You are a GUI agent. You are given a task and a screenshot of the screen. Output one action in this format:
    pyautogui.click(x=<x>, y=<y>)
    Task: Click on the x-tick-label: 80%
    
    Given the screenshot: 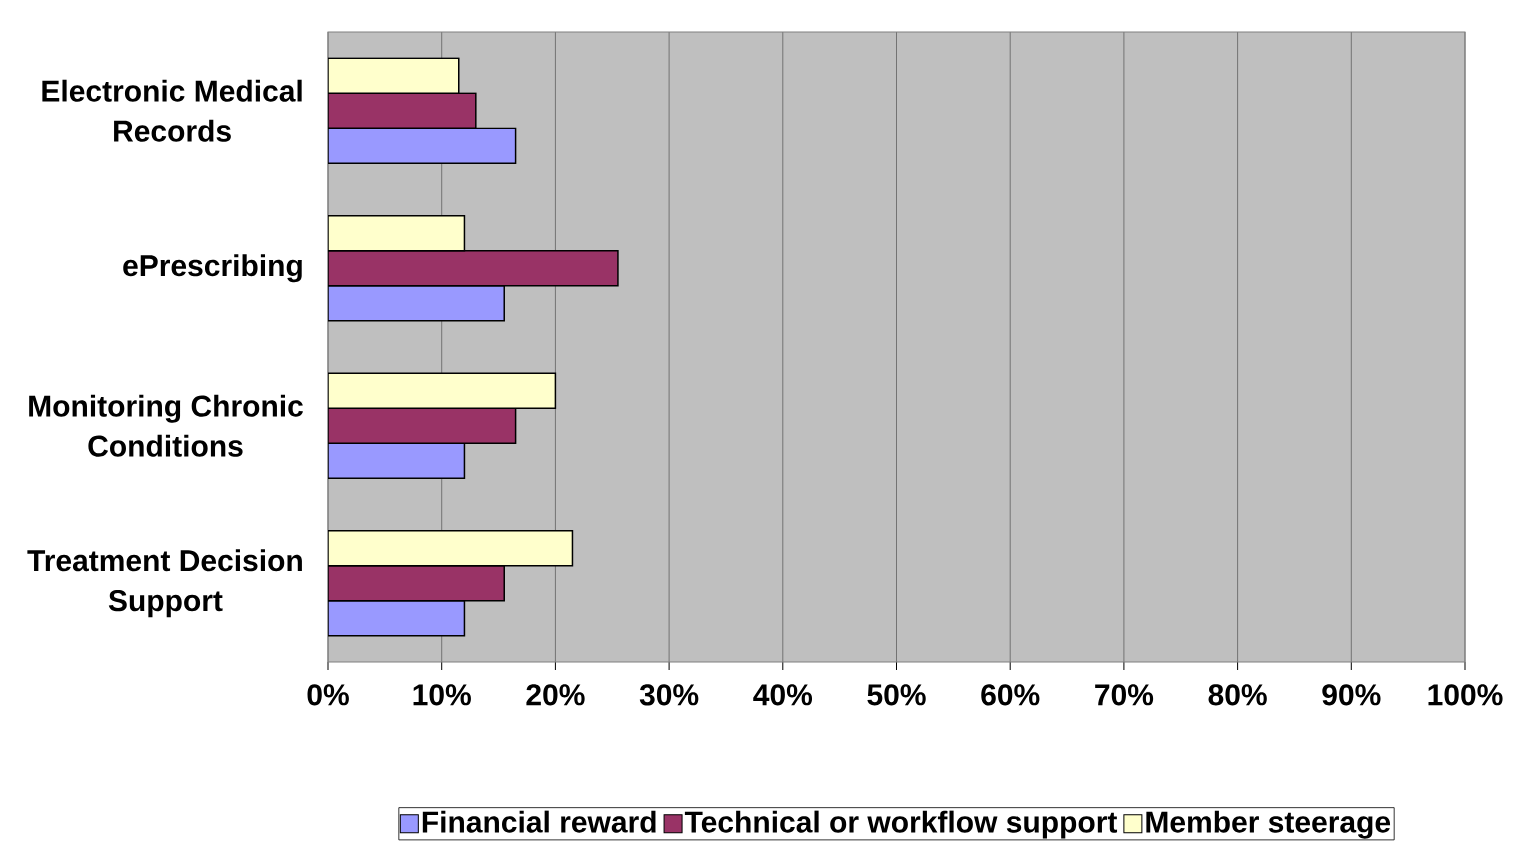 What is the action you would take?
    pyautogui.click(x=1237, y=695)
    